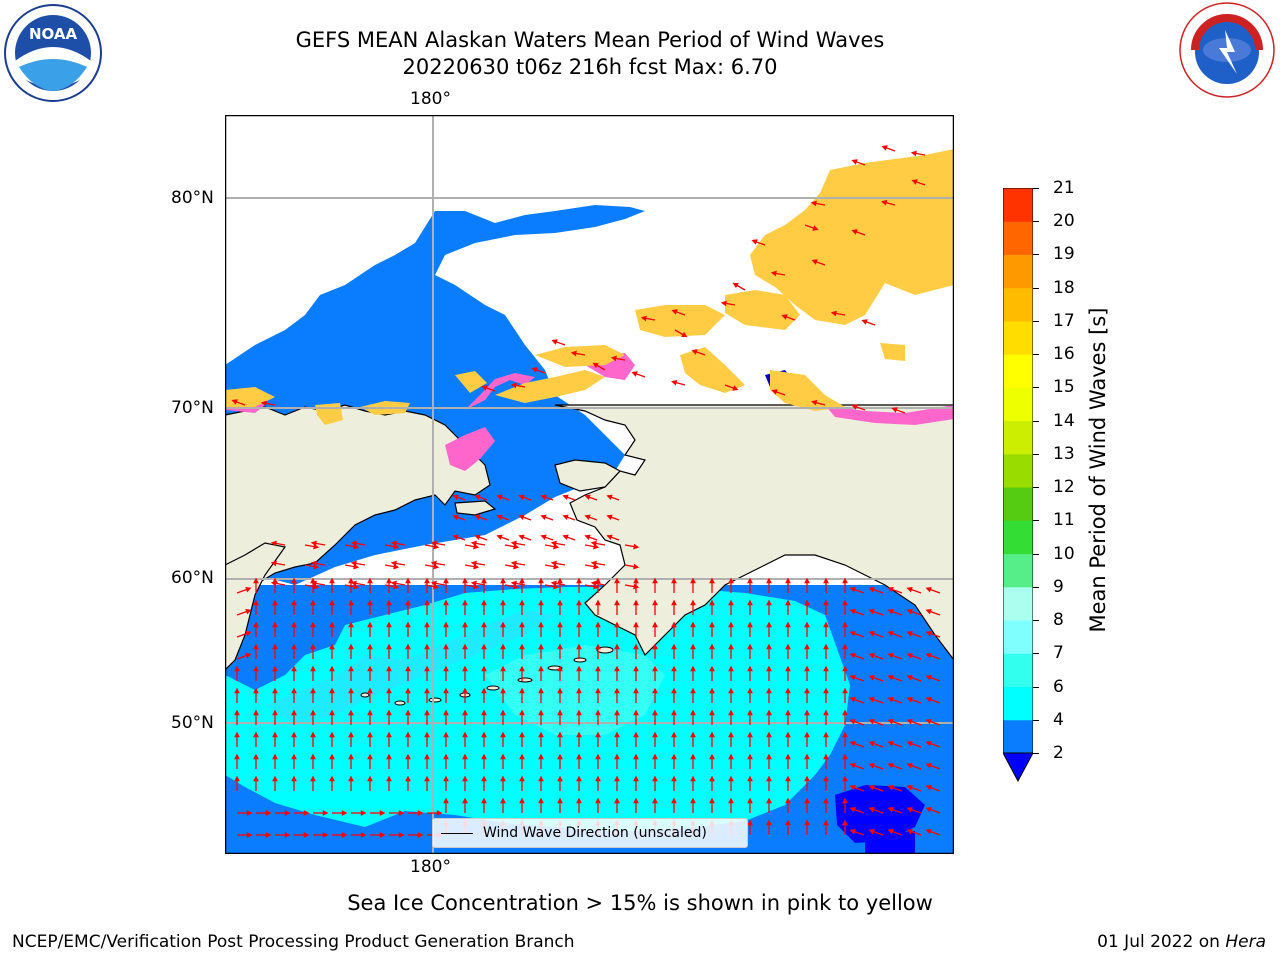  What do you see at coordinates (754, 532) in the screenshot?
I see `land-alaska` at bounding box center [754, 532].